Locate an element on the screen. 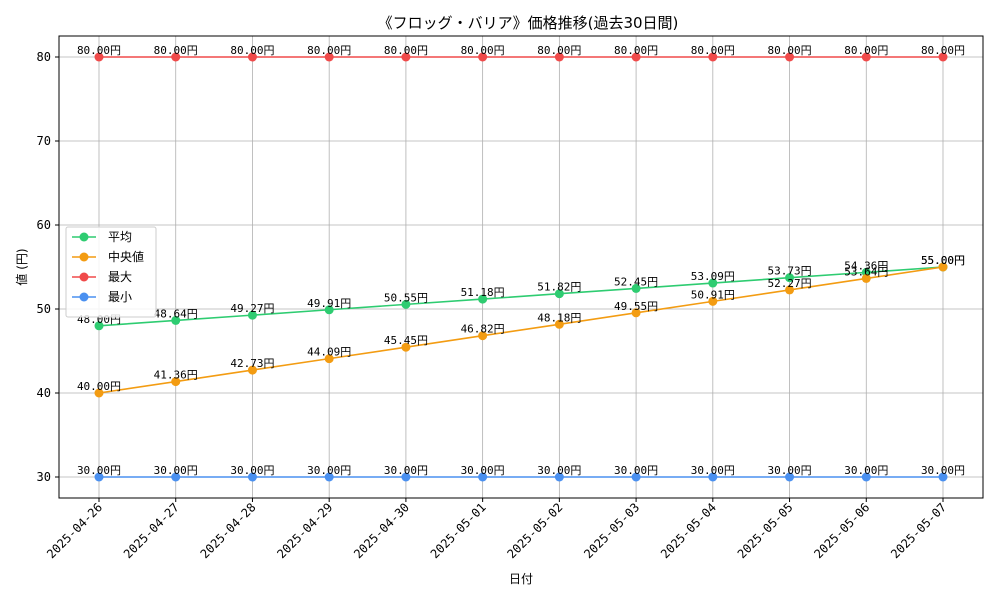 The height and width of the screenshot is (600, 1000). x-tick-label: 2025-04-27 is located at coordinates (151, 530).